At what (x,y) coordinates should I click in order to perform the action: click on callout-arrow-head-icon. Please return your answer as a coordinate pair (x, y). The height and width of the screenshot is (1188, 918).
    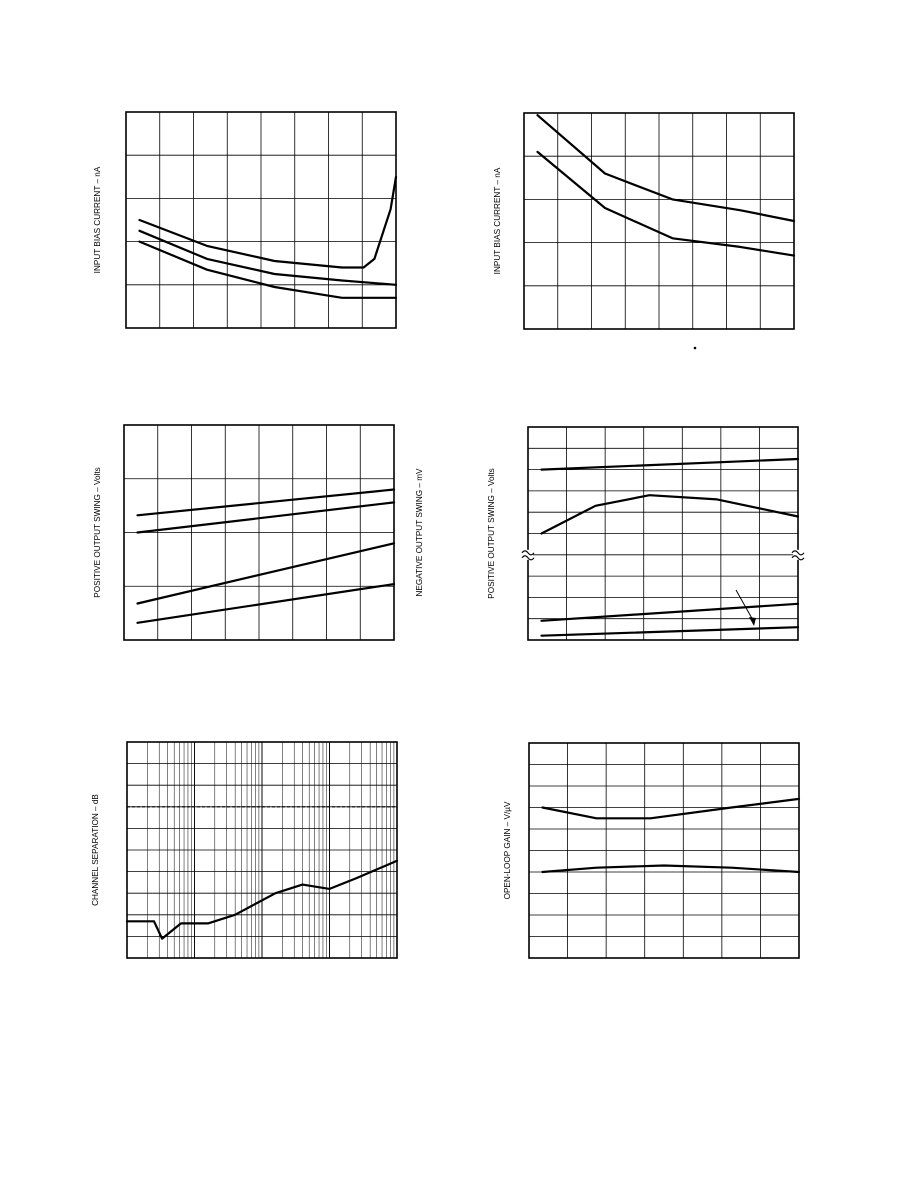
    Looking at the image, I should click on (752, 621).